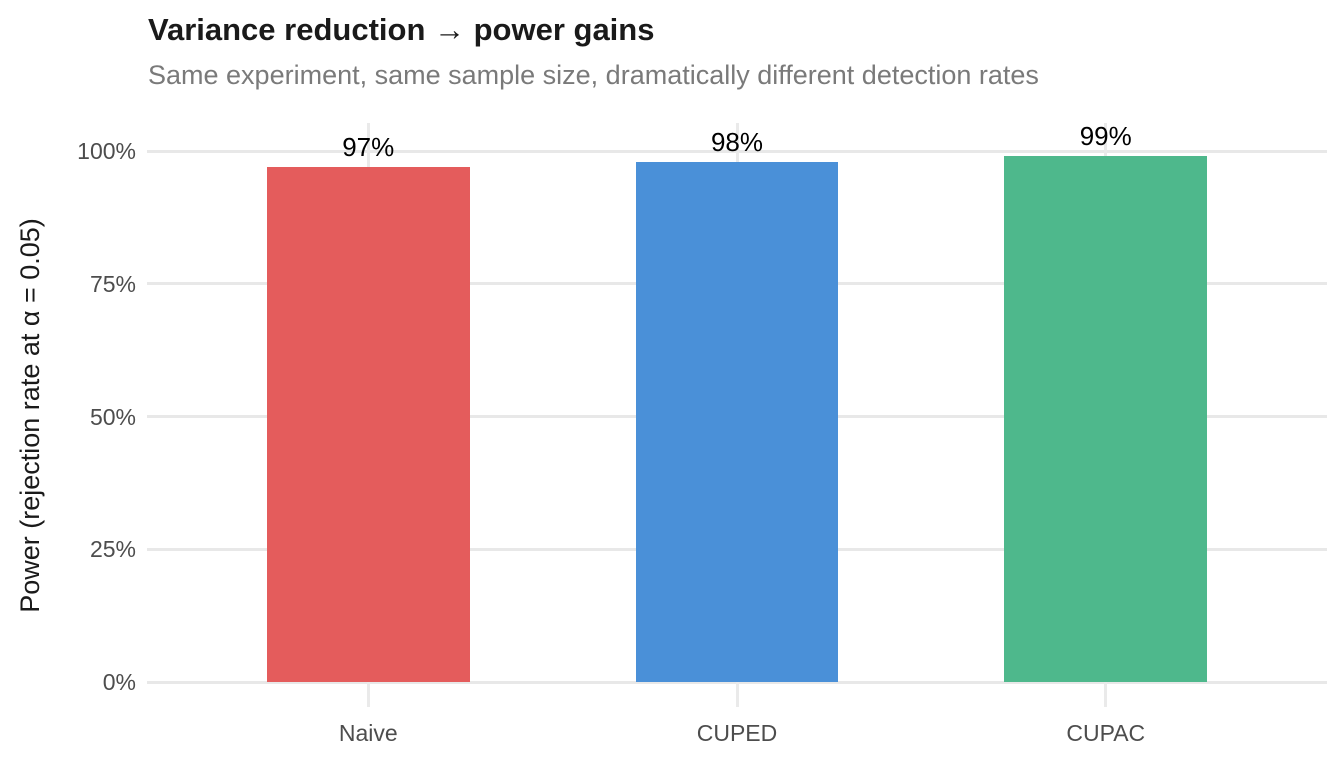  I want to click on x-tick-label: CUPED, so click(737, 733).